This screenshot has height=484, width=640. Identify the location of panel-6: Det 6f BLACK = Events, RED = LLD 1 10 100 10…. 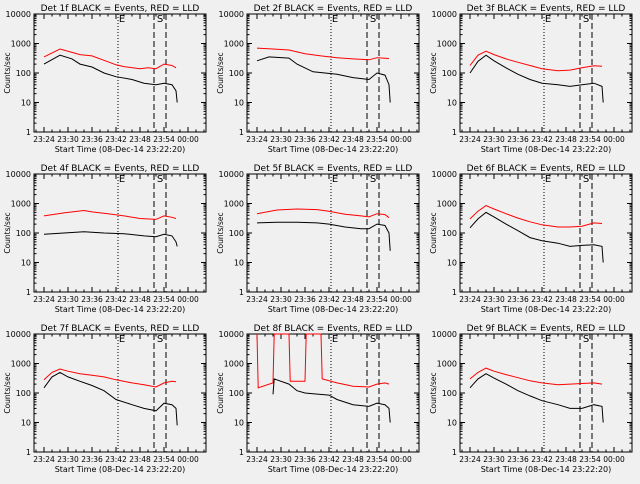
(531, 239).